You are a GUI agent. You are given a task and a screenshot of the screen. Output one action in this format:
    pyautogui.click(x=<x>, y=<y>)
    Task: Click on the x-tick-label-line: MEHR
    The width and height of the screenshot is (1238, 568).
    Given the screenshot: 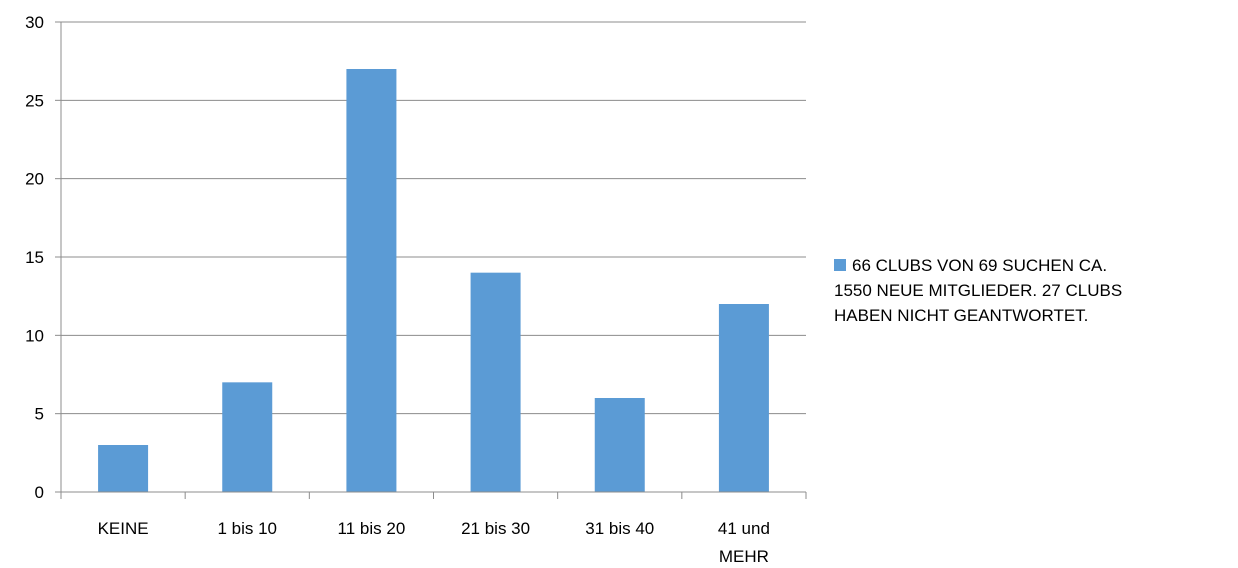 What is the action you would take?
    pyautogui.click(x=744, y=556)
    